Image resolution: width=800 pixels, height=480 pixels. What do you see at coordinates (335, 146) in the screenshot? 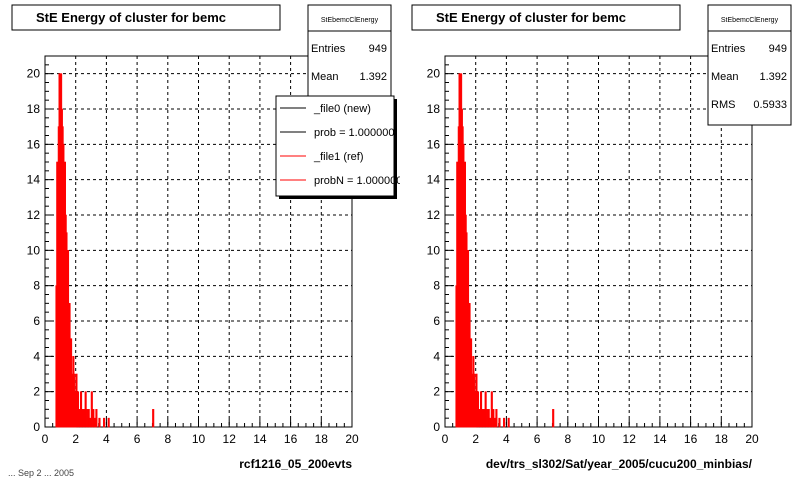
I see `legend-box` at bounding box center [335, 146].